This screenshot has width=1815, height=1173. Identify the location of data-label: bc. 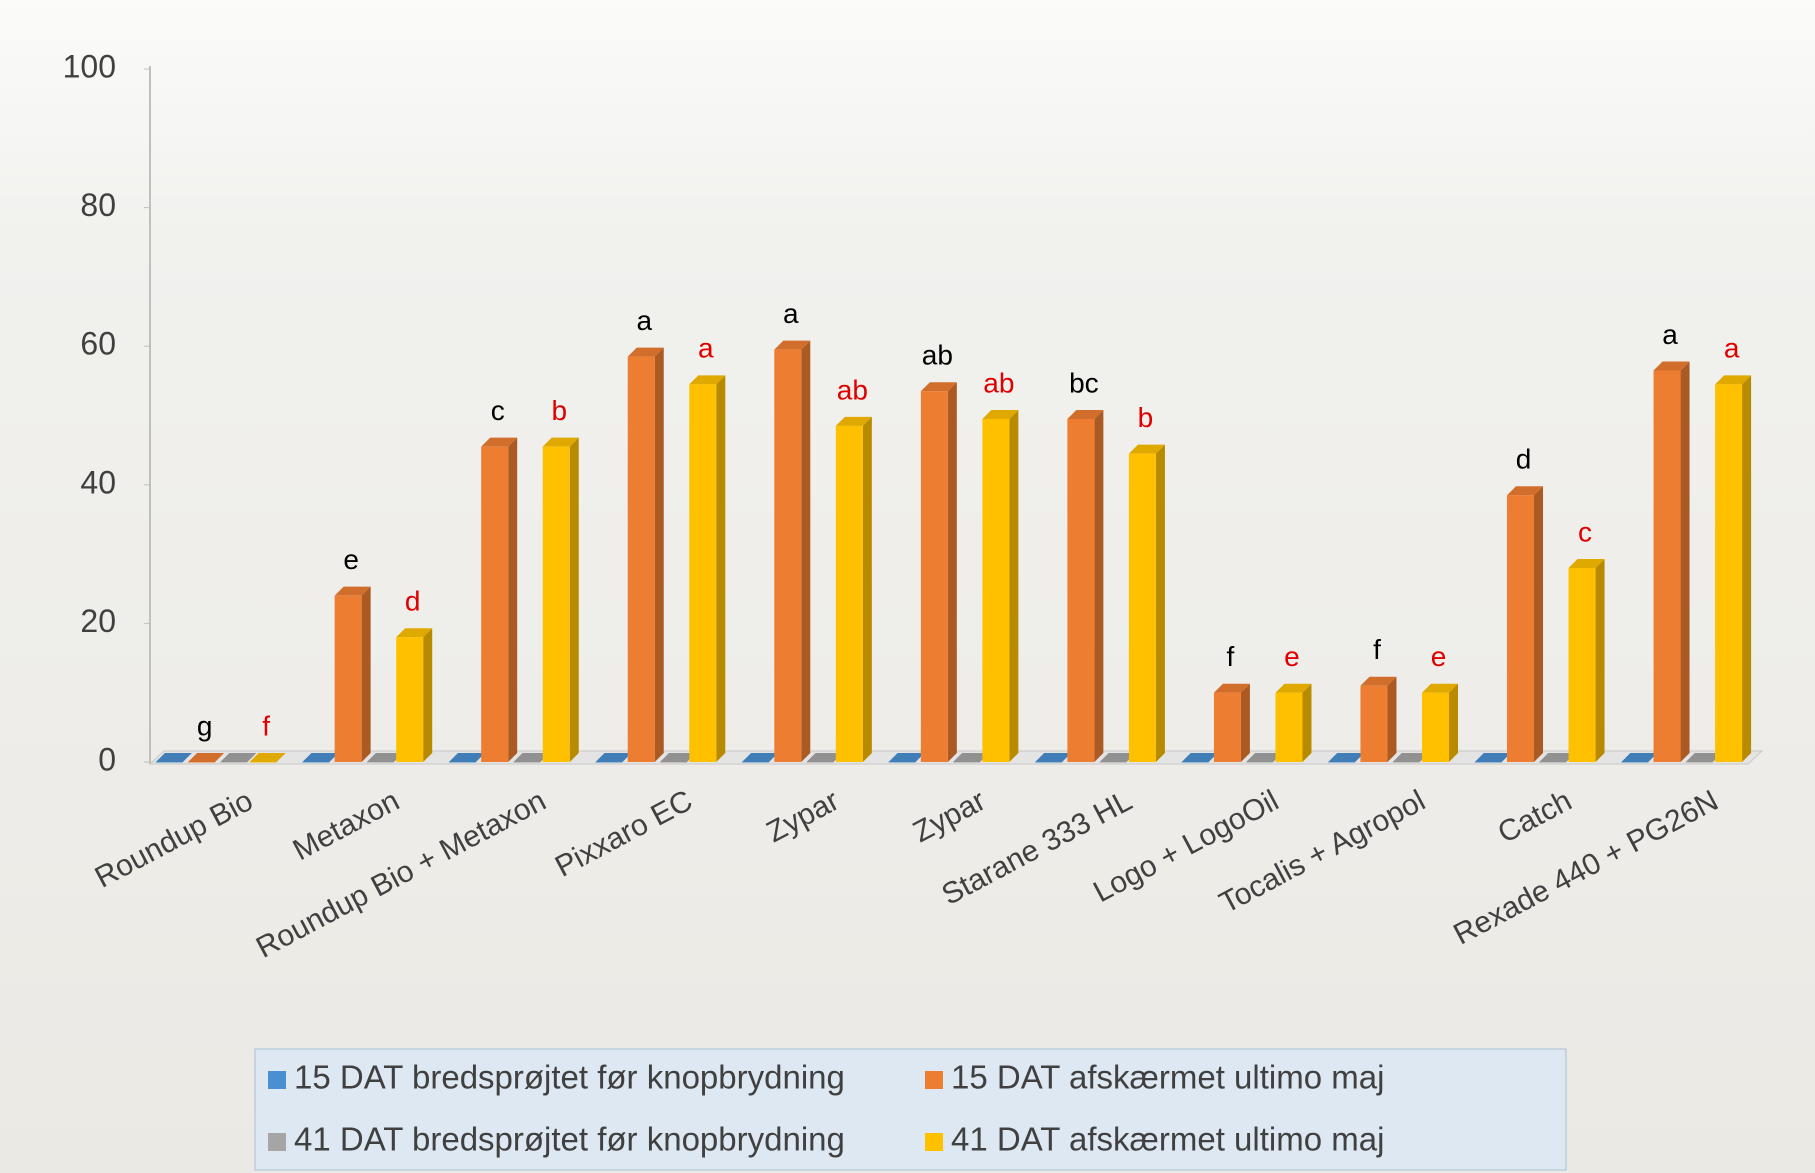
(1084, 382).